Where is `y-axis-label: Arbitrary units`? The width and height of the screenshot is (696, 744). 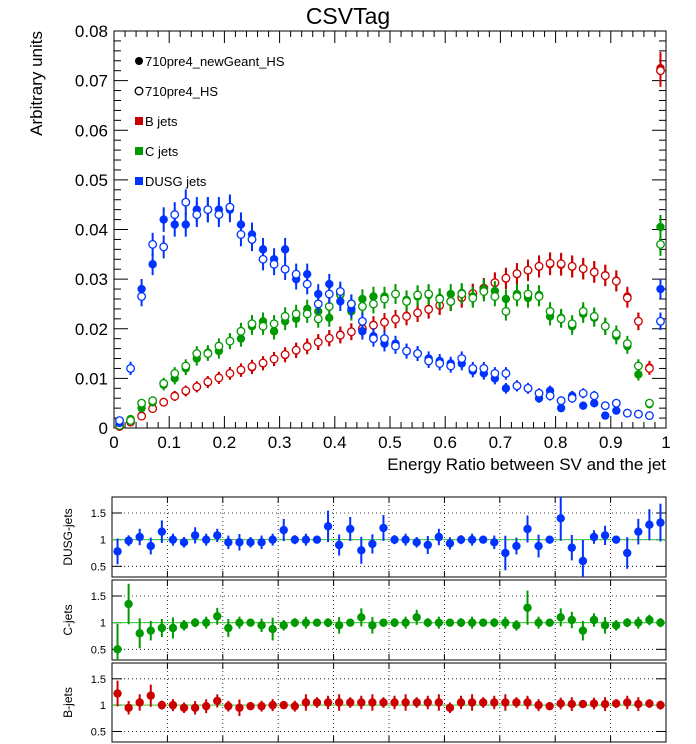 y-axis-label: Arbitrary units is located at coordinates (36, 83).